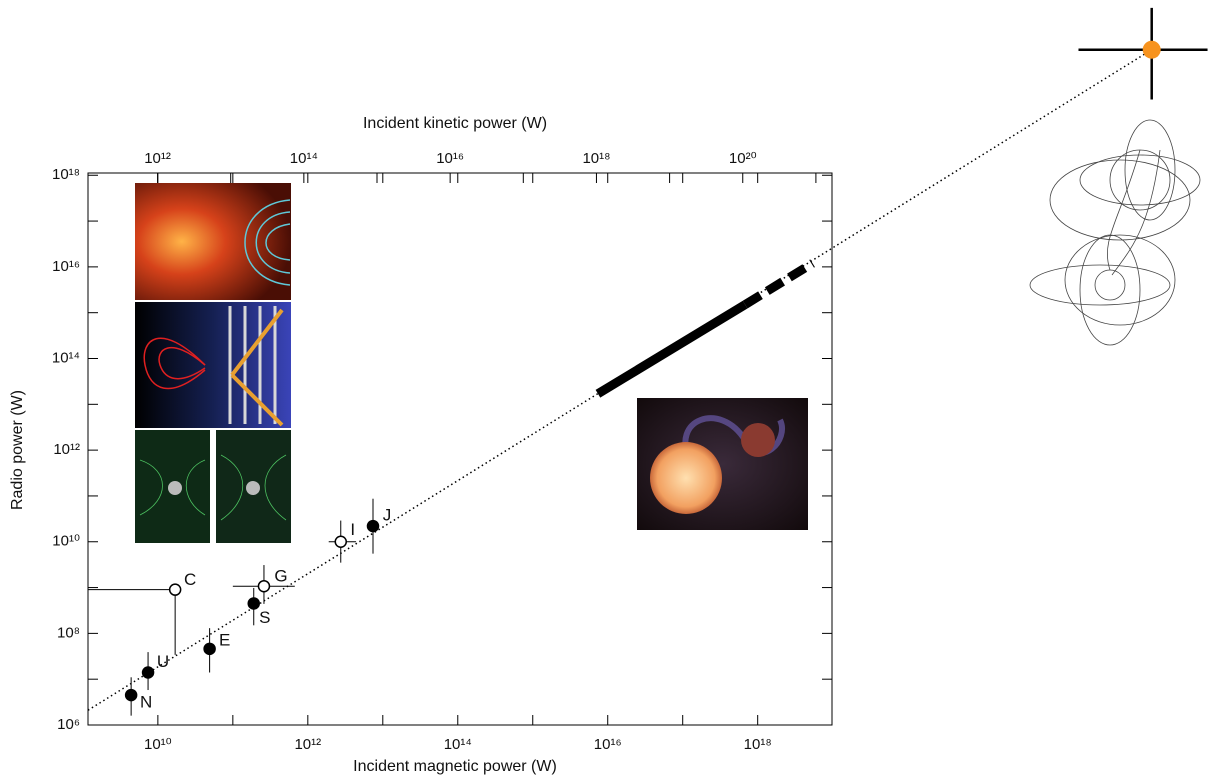  Describe the element at coordinates (608, 744) in the screenshot. I see `x-tick-label: 10¹⁶` at that location.